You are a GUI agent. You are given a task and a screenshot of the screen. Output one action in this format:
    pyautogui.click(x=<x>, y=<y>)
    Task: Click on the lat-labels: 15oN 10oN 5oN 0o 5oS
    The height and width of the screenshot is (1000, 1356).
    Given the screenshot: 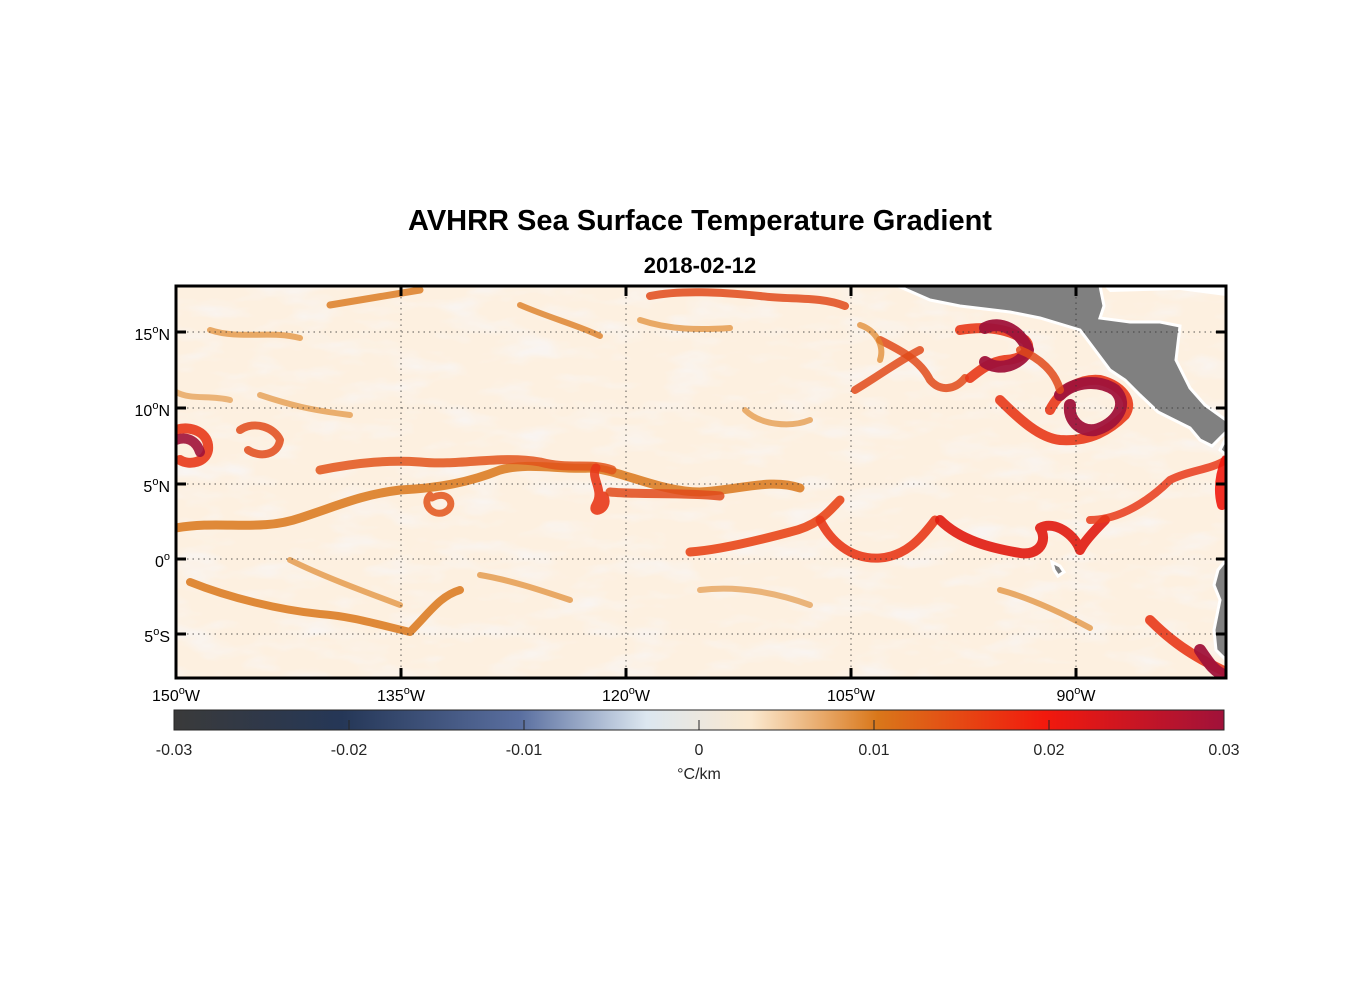 What is the action you would take?
    pyautogui.click(x=152, y=485)
    